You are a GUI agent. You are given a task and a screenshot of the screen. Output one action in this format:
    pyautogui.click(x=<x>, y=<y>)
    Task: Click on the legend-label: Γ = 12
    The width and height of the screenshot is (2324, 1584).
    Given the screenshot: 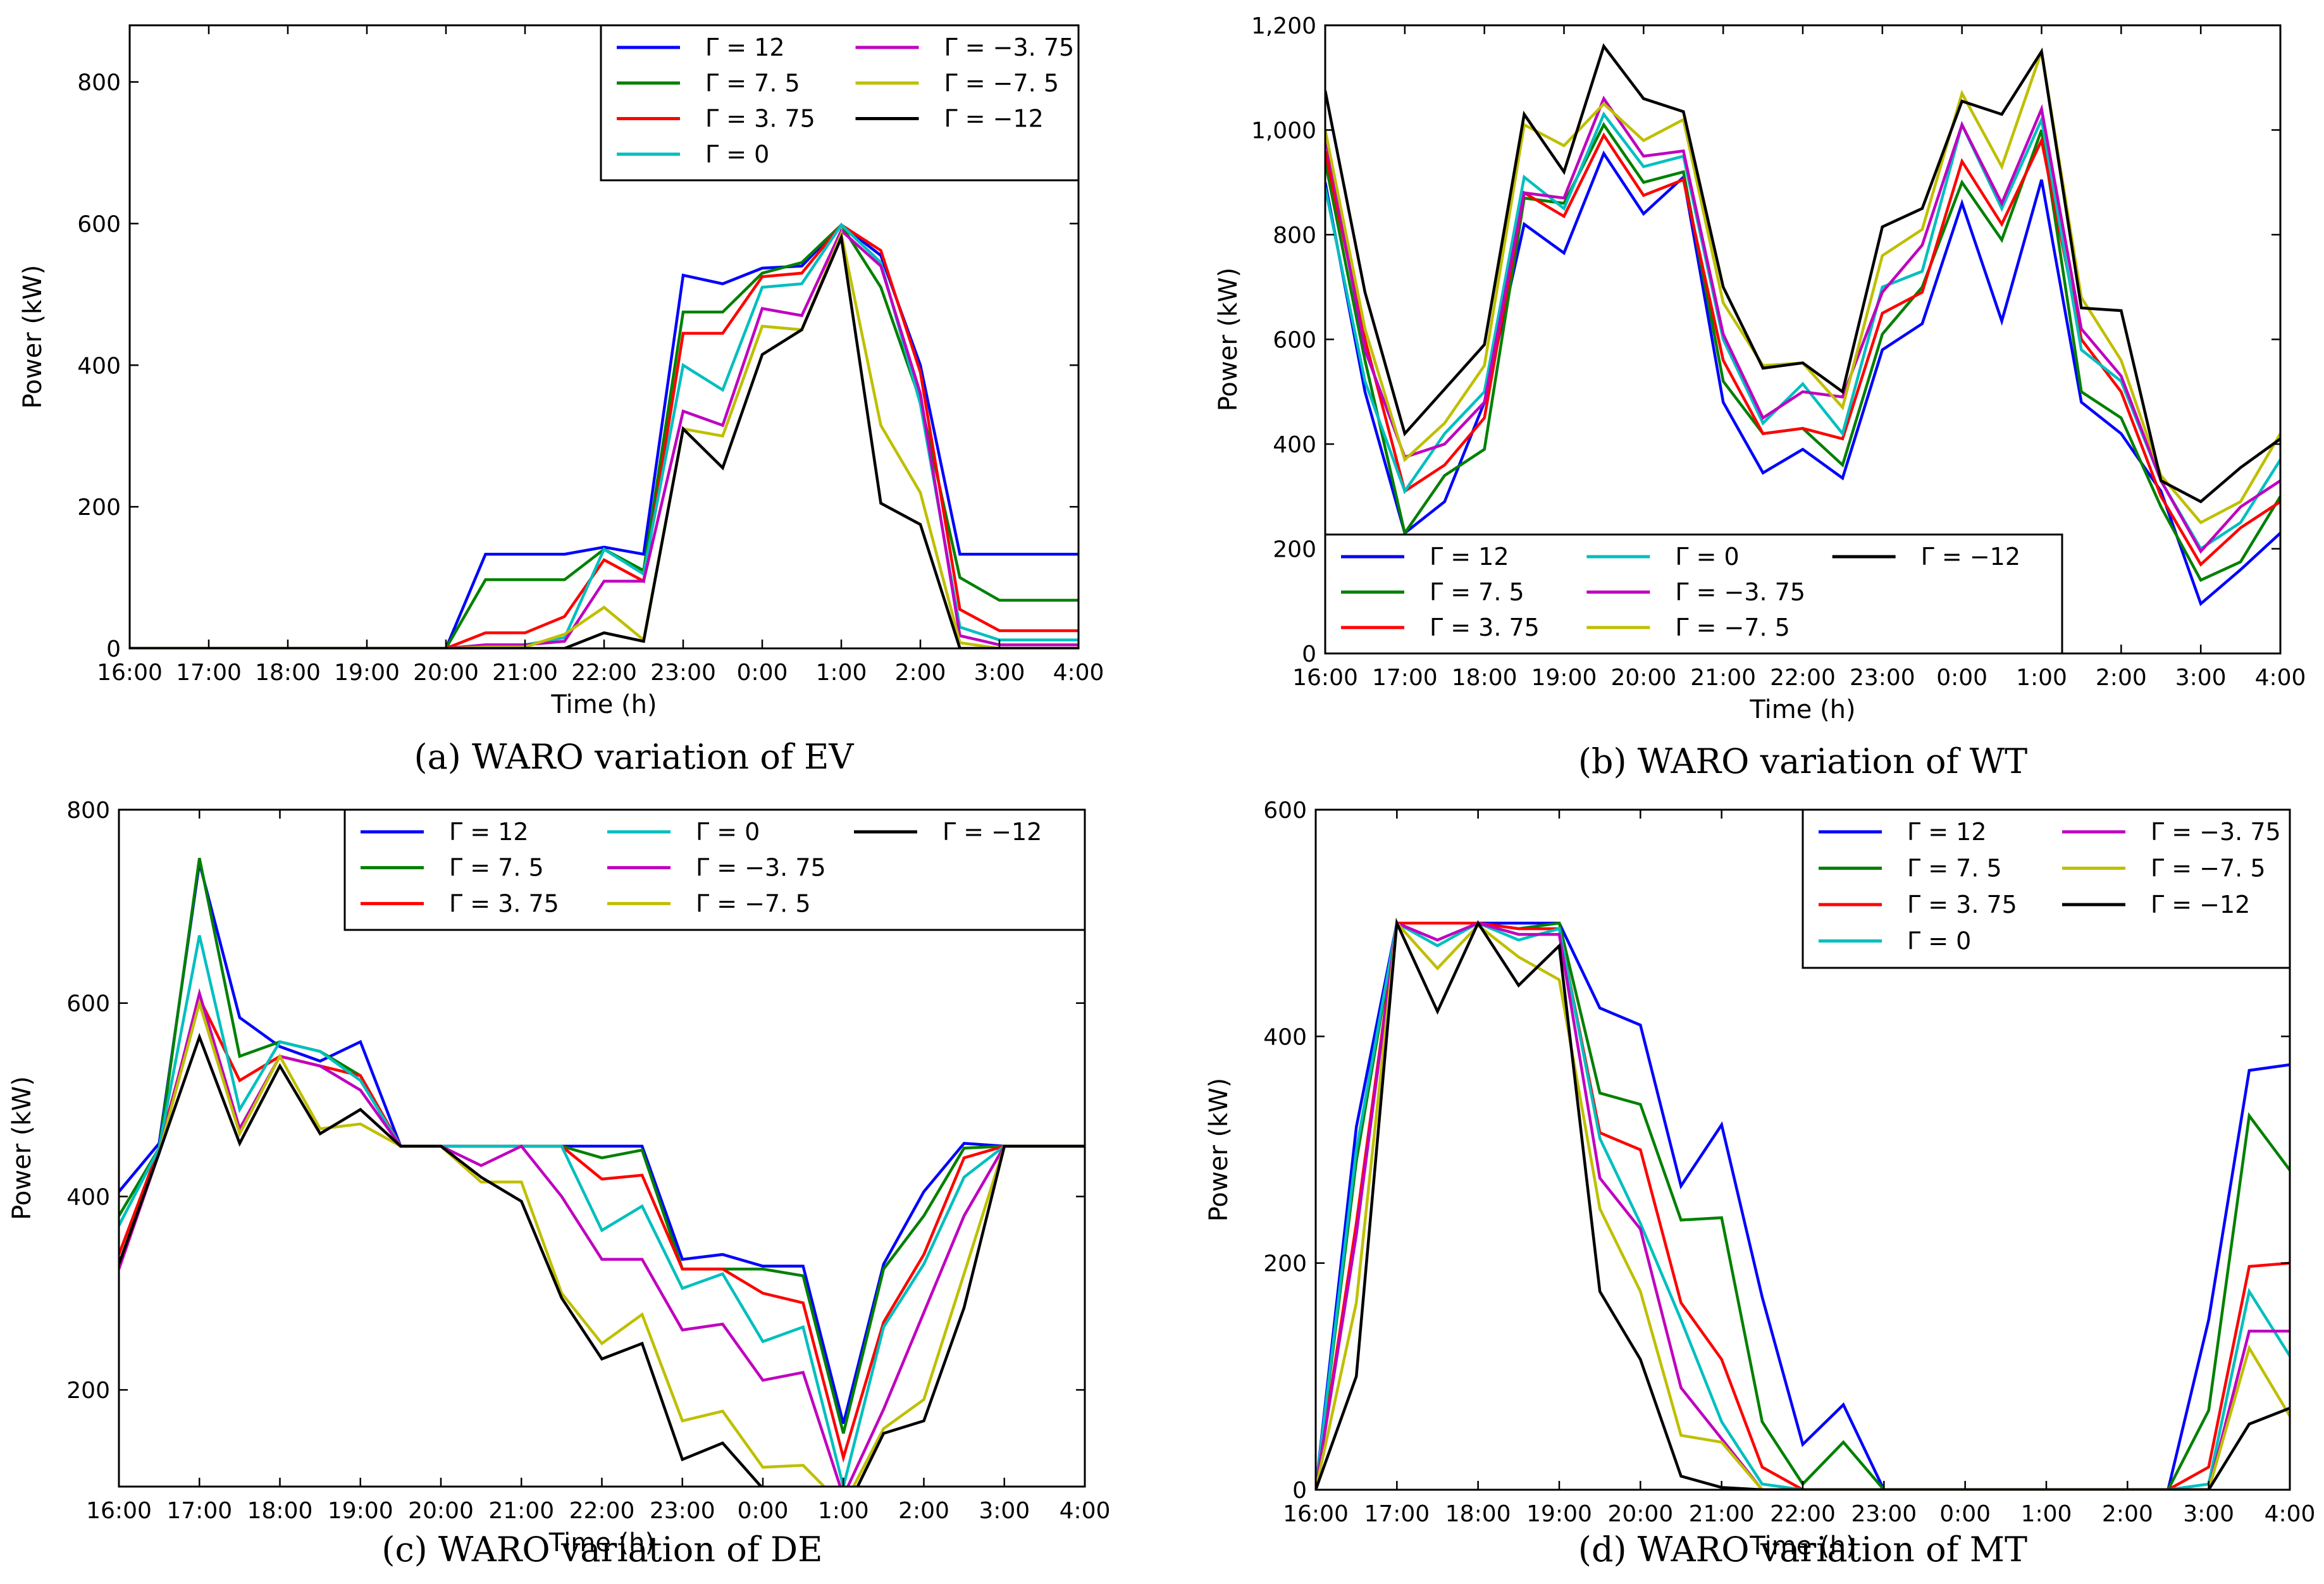 What is the action you would take?
    pyautogui.click(x=489, y=832)
    